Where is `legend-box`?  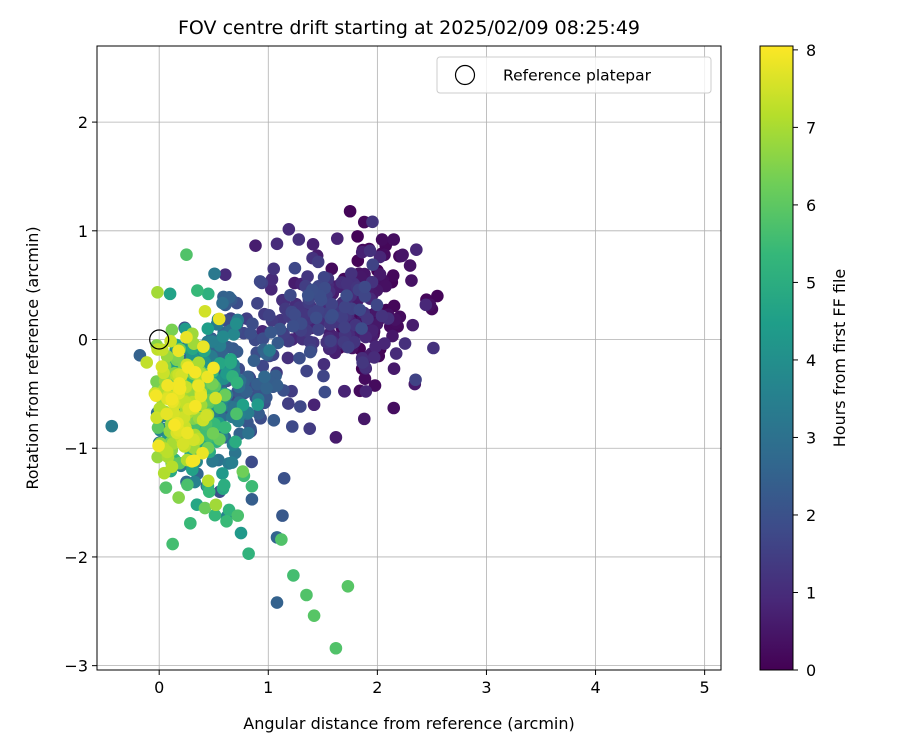
legend-box is located at coordinates (574, 75).